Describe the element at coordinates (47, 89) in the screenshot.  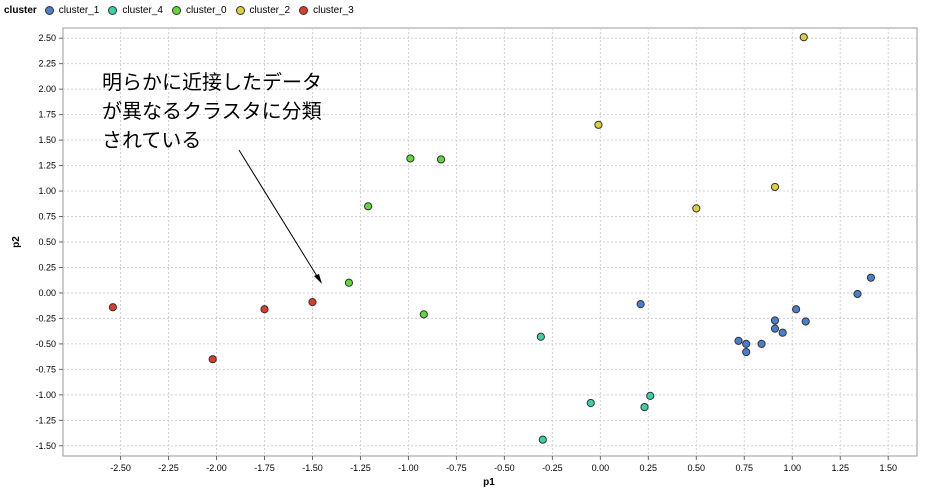
I see `y-tick-label: 2.00` at that location.